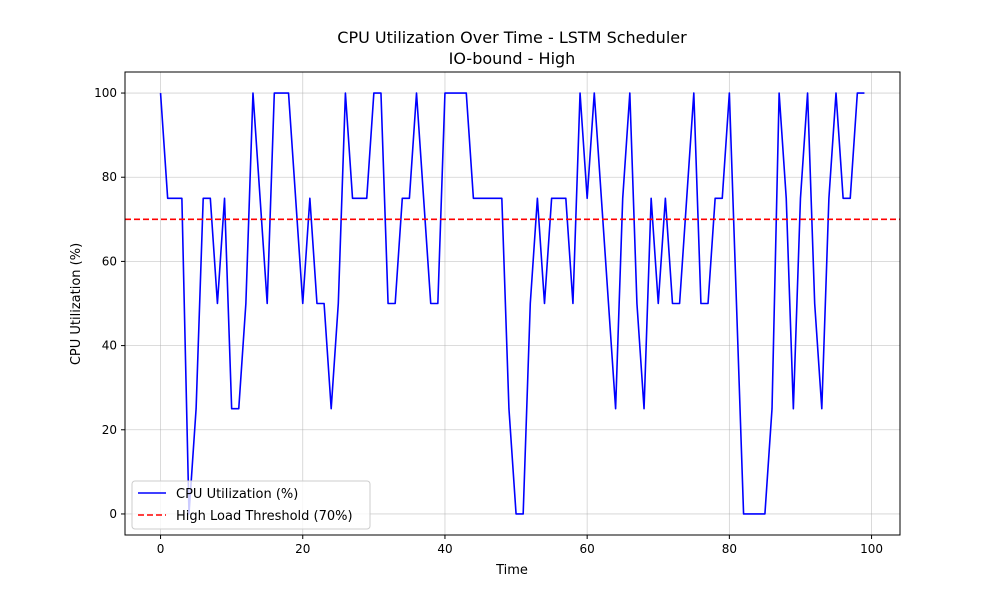 Image resolution: width=1000 pixels, height=600 pixels. What do you see at coordinates (105, 93) in the screenshot?
I see `y-tick-label: 100` at bounding box center [105, 93].